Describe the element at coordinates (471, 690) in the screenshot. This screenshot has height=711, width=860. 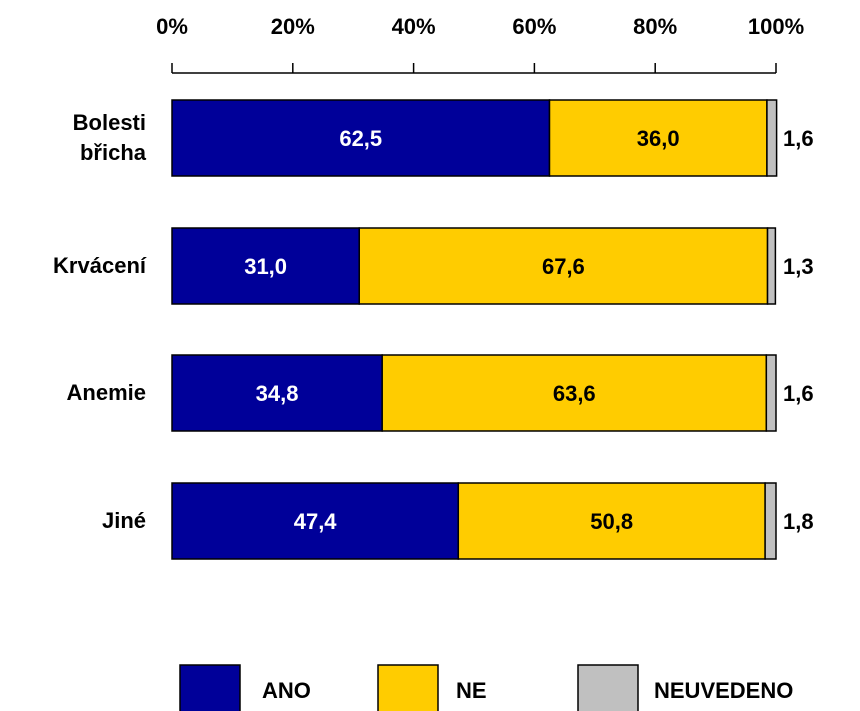
I see `legend-label: NE` at that location.